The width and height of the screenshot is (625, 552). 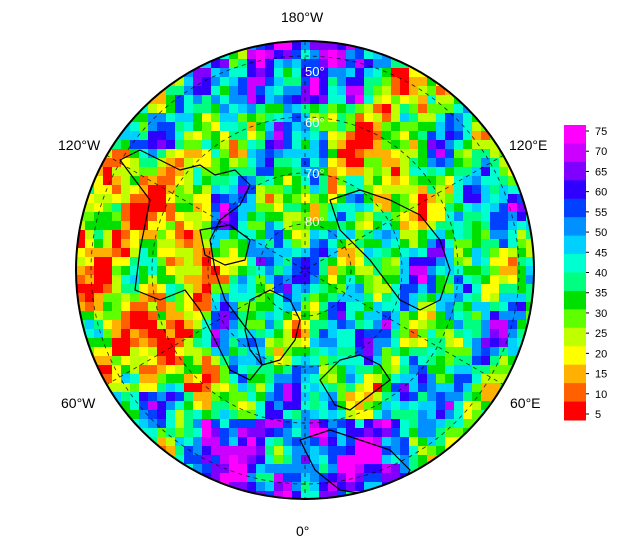 I want to click on lon-label-lower-right: 60°E, so click(x=525, y=403).